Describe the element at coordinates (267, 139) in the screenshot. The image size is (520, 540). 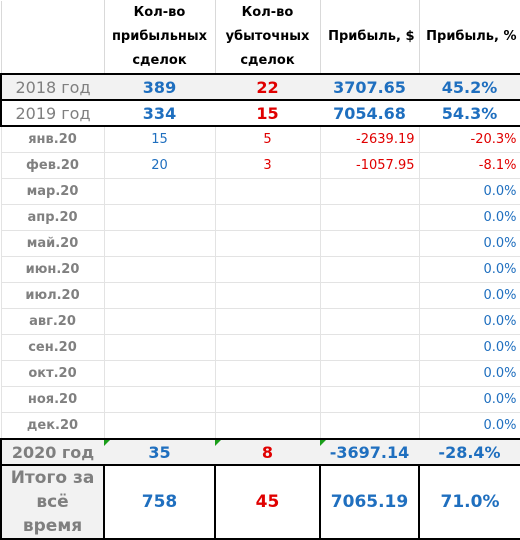
I see `losing-count-cell: 5` at that location.